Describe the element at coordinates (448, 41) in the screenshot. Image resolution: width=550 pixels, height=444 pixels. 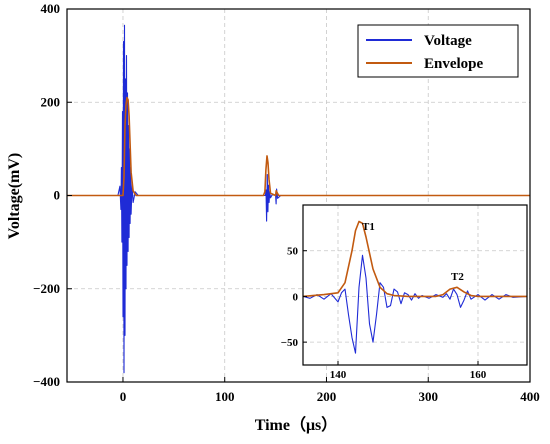
I see `legend-label-voltage: Voltage` at that location.